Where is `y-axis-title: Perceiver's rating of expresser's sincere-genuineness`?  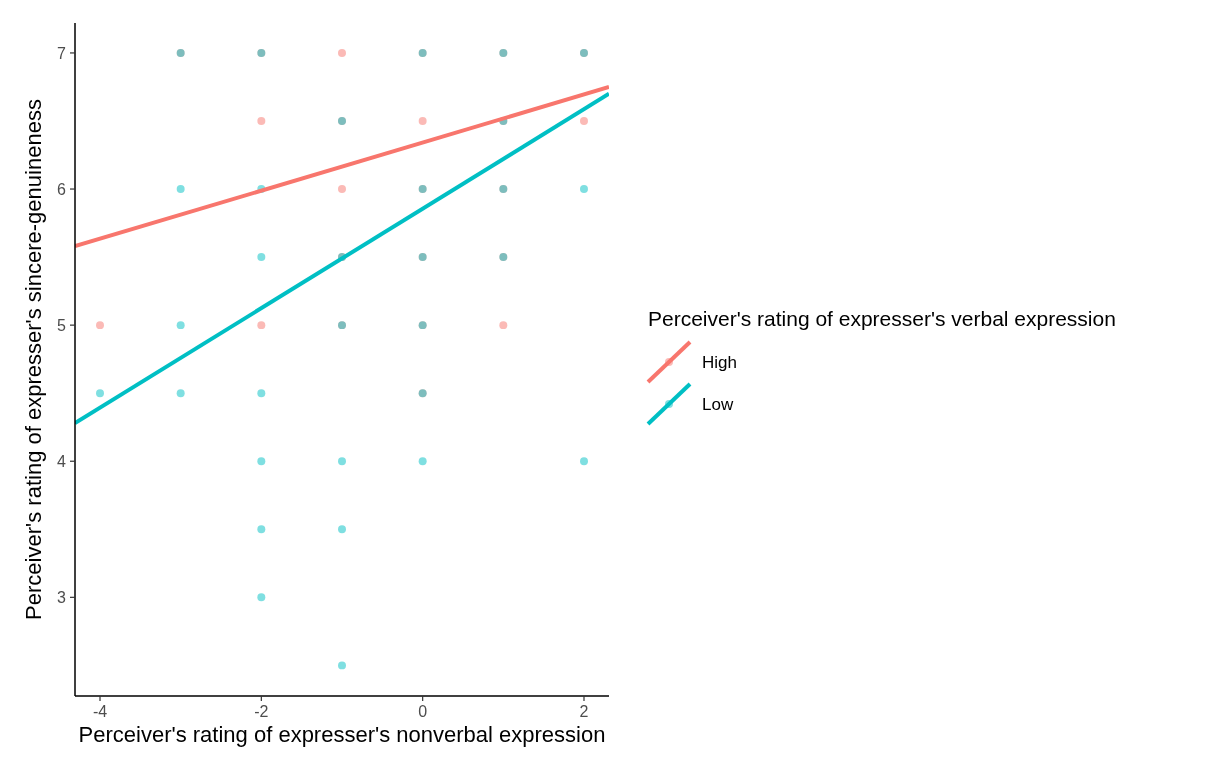
y-axis-title: Perceiver's rating of expresser's sincere-genuineness is located at coordinates (33, 359).